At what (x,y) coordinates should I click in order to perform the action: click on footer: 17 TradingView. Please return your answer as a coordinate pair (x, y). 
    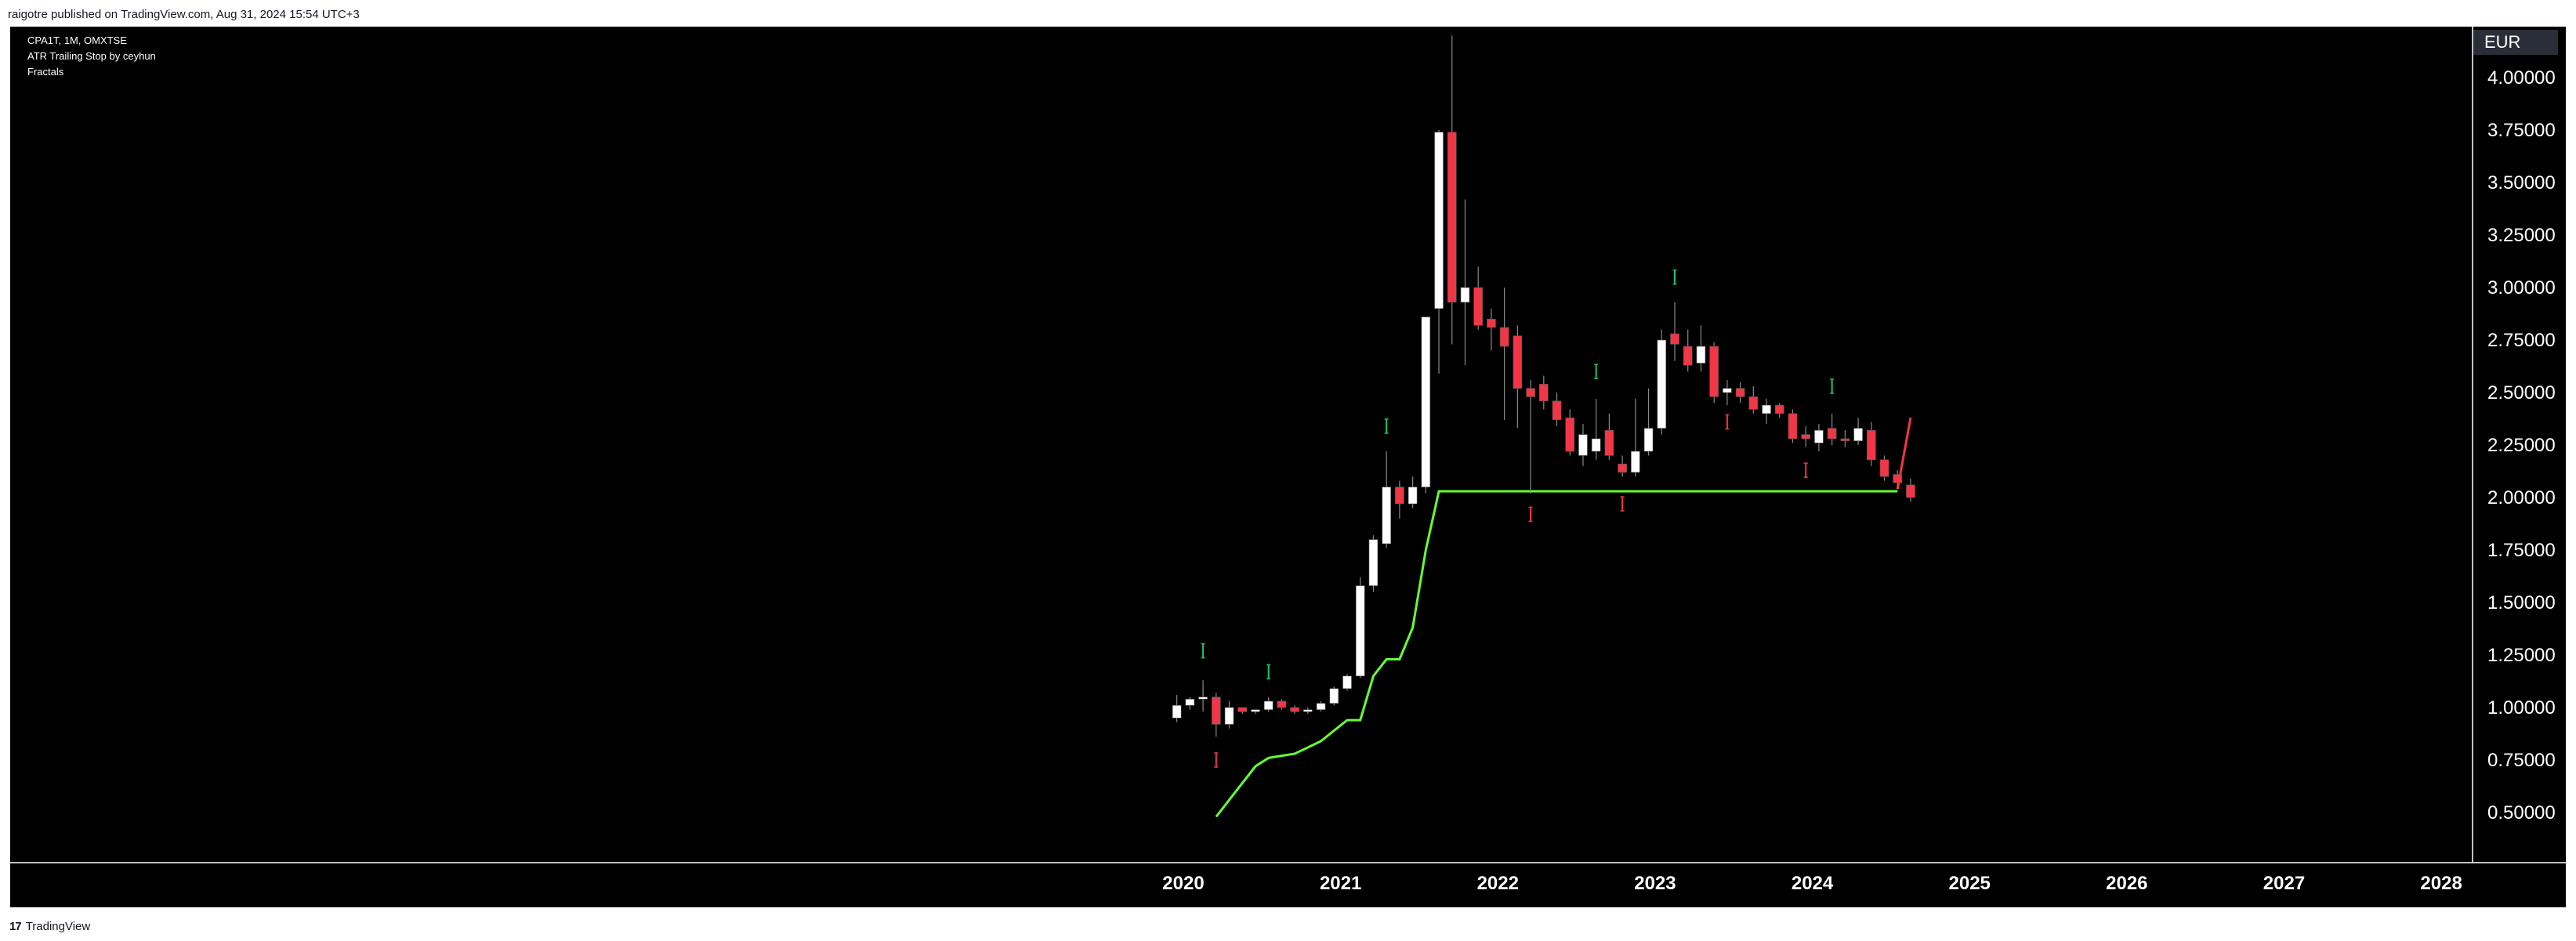
    Looking at the image, I should click on (49, 926).